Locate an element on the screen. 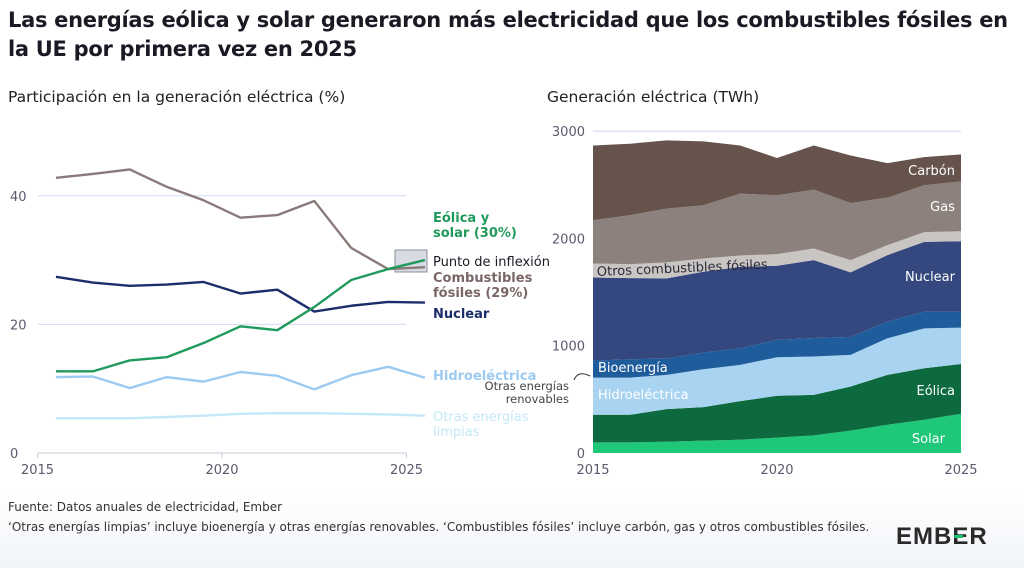 This screenshot has height=576, width=1024. series-label: Combustibles fósiles (29%) is located at coordinates (483, 286).